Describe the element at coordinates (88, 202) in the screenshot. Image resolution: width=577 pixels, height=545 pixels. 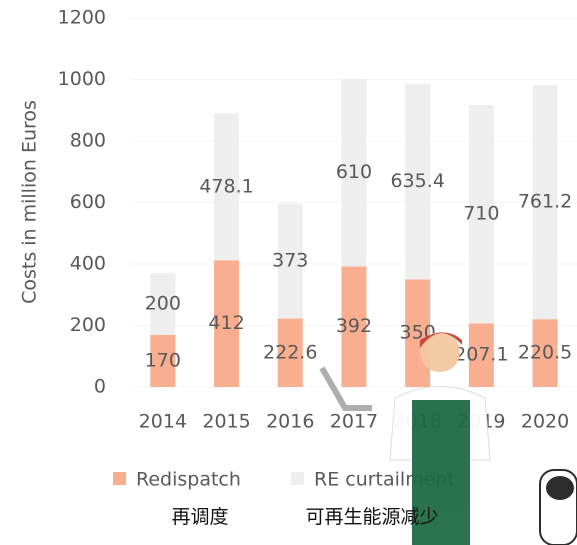
I see `y-tick-label: 600` at that location.